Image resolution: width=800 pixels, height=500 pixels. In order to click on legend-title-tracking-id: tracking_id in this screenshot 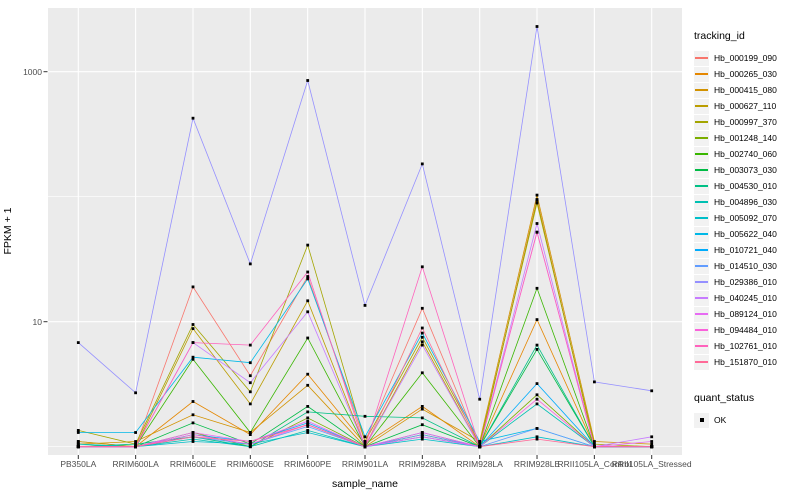, I will do `click(719, 36)`.